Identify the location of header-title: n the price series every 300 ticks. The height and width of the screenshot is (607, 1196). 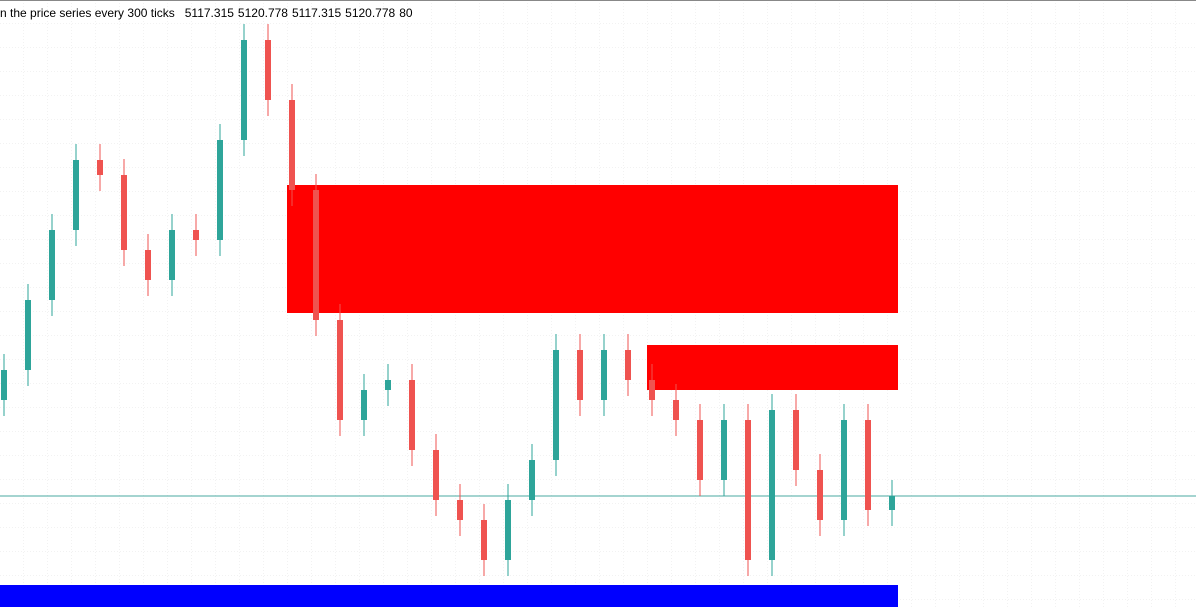
(87, 13).